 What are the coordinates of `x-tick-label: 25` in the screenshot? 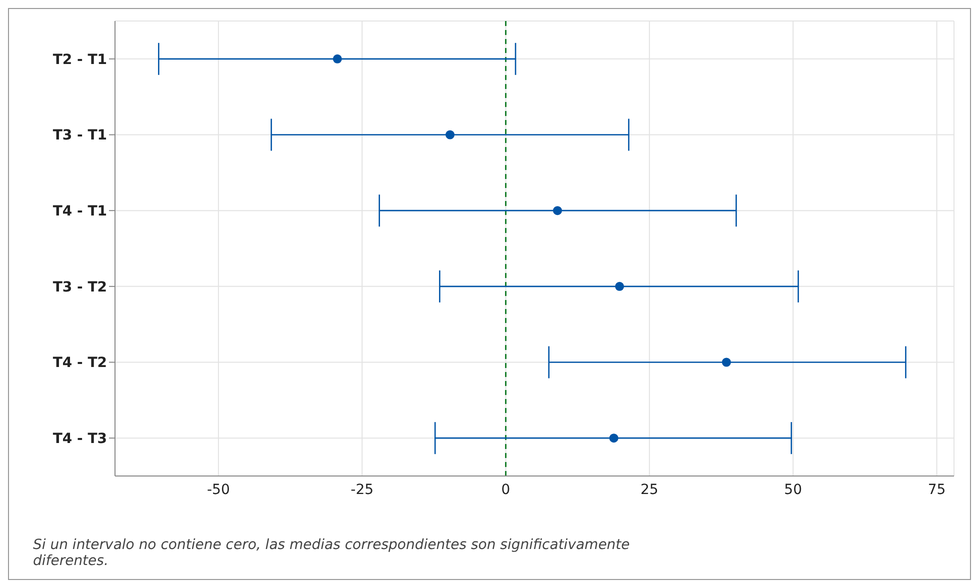 It's located at (649, 490).